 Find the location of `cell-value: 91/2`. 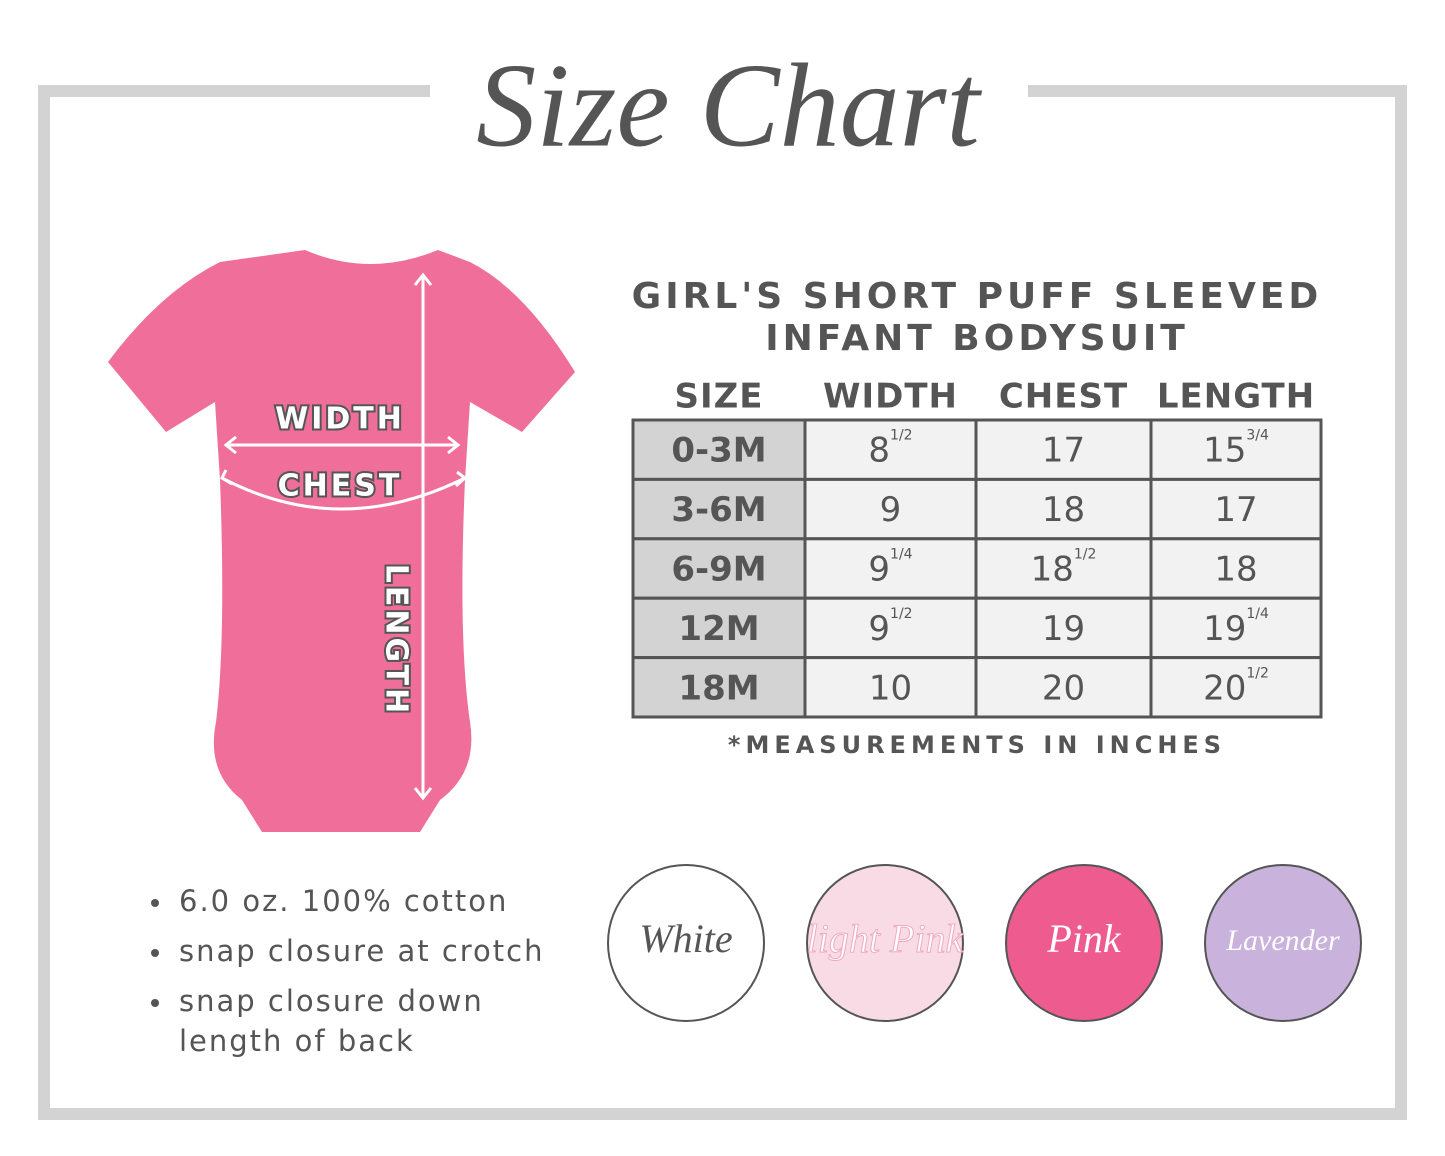

cell-value: 91/2 is located at coordinates (890, 627).